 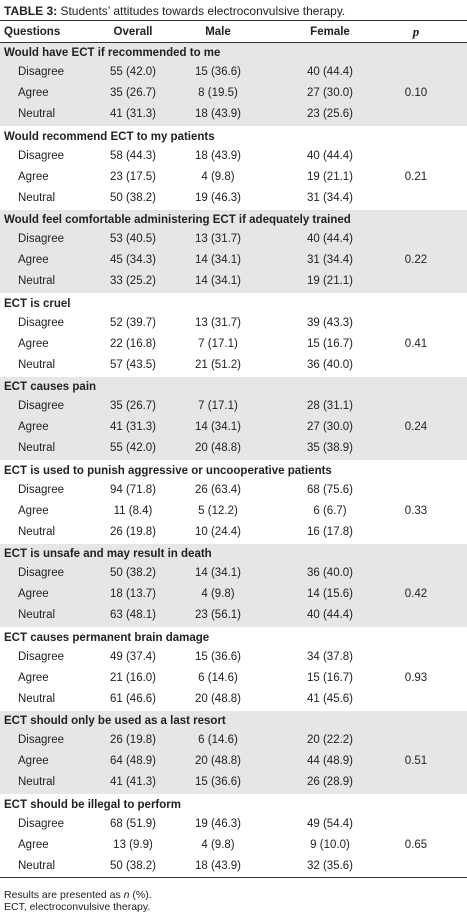 What do you see at coordinates (112, 53) in the screenshot?
I see `question: Would have ECT if recommended to me` at bounding box center [112, 53].